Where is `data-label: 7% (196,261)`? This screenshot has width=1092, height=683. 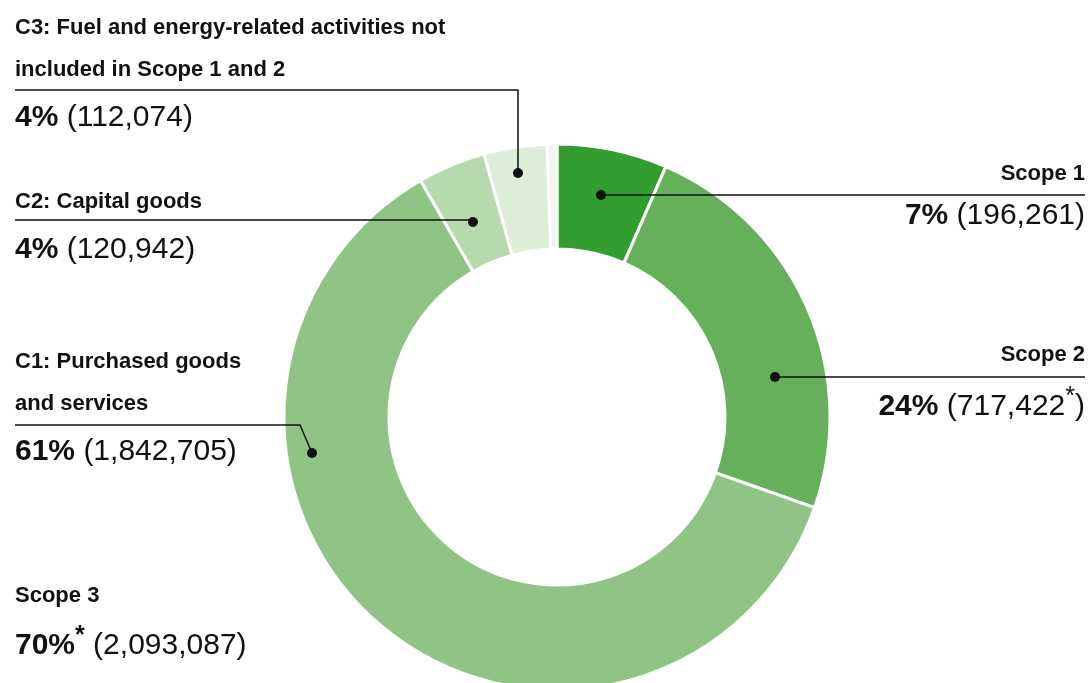 data-label: 7% (196,261) is located at coordinates (994, 213).